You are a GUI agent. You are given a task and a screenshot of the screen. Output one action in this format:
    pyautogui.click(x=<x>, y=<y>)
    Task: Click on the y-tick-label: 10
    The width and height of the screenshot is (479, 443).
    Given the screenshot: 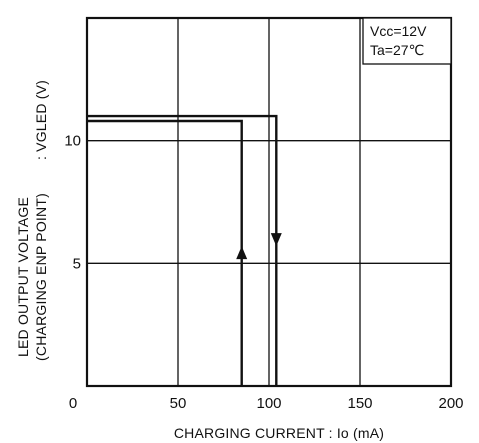 What is the action you would take?
    pyautogui.click(x=72, y=141)
    